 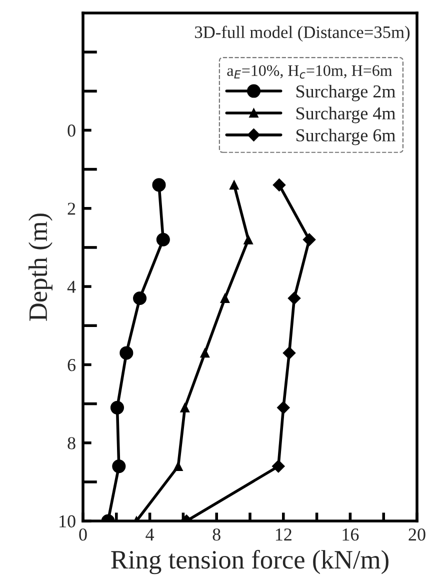 I want to click on legend-title: a$_{E}$=10%, H$_{c}$=10m, H=6m, so click(x=309, y=72).